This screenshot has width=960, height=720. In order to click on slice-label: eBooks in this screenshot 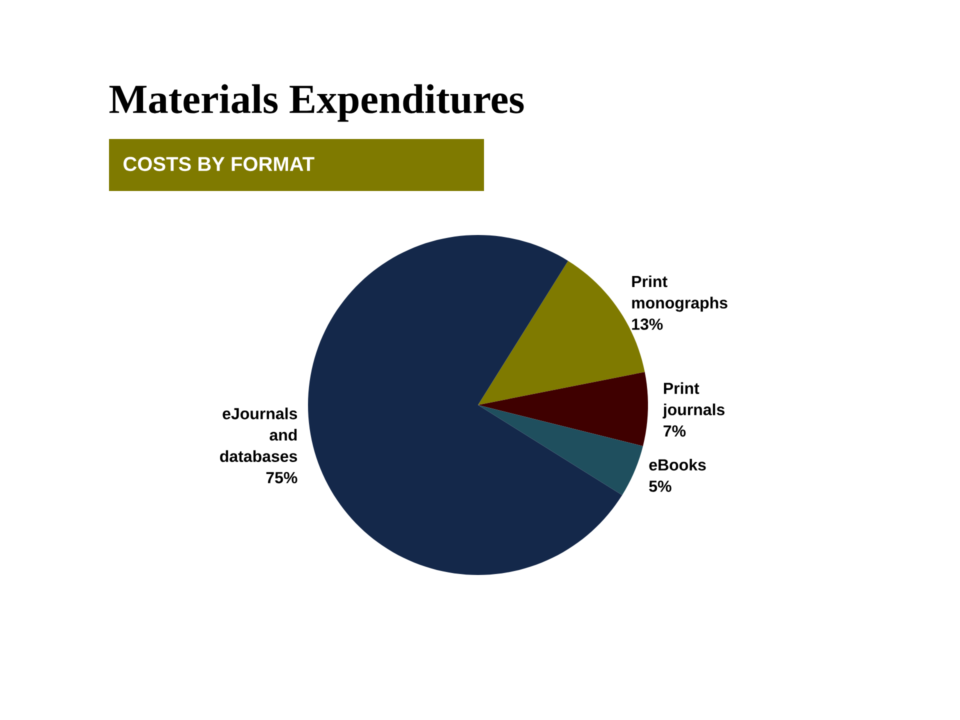, I will do `click(677, 464)`.